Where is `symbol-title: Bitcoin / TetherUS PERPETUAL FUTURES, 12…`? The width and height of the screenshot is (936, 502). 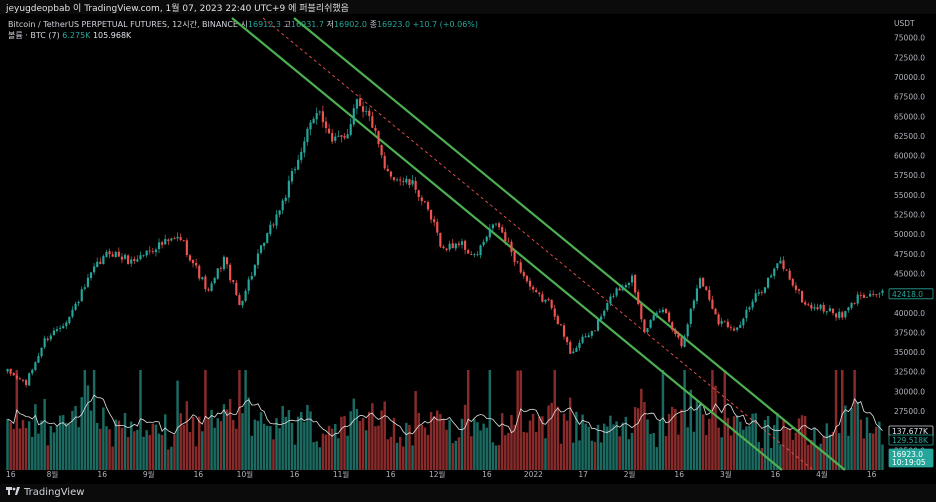 symbol-title: Bitcoin / TetherUS PERPETUAL FUTURES, 12… is located at coordinates (123, 24).